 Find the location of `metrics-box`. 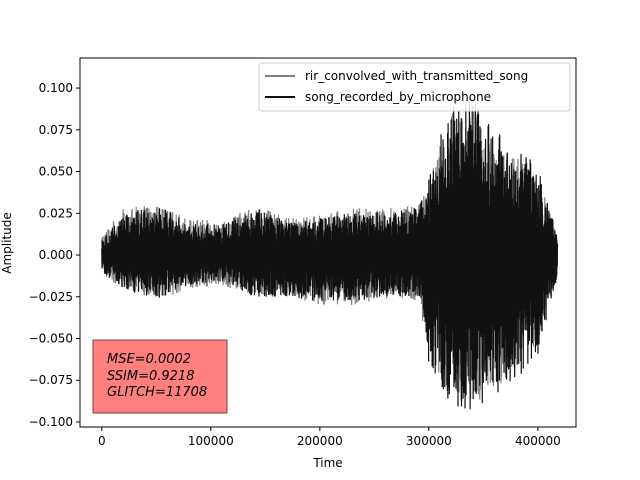

metrics-box is located at coordinates (160, 376).